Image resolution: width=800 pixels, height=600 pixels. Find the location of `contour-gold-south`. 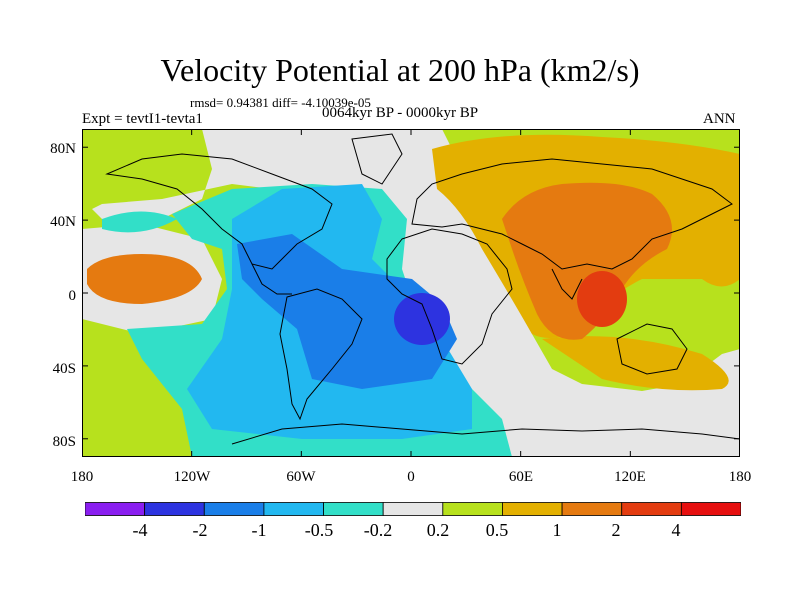

contour-gold-south is located at coordinates (635, 363).